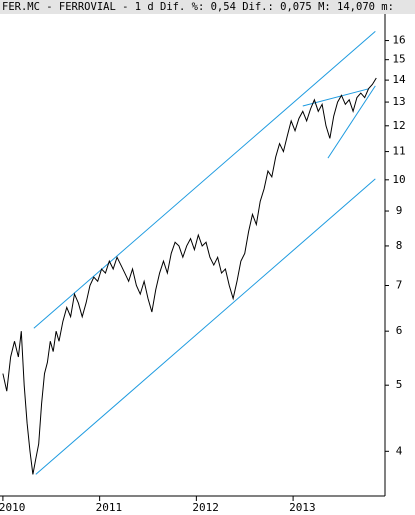 The height and width of the screenshot is (515, 415). What do you see at coordinates (399, 79) in the screenshot?
I see `y-tick-label: 14` at bounding box center [399, 79].